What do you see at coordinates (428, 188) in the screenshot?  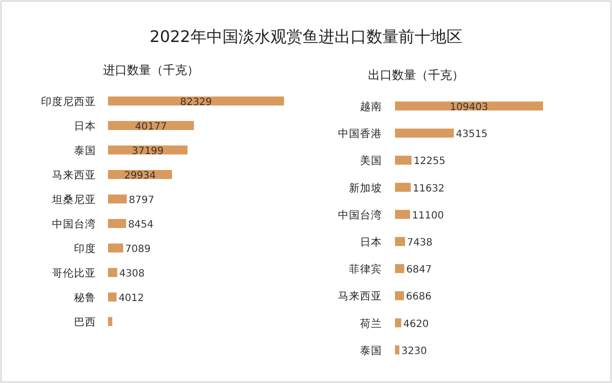 I see `data-label: 11632` at bounding box center [428, 188].